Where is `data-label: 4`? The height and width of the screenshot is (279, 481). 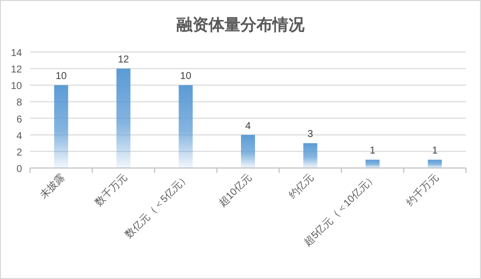 data-label: 4 is located at coordinates (248, 126).